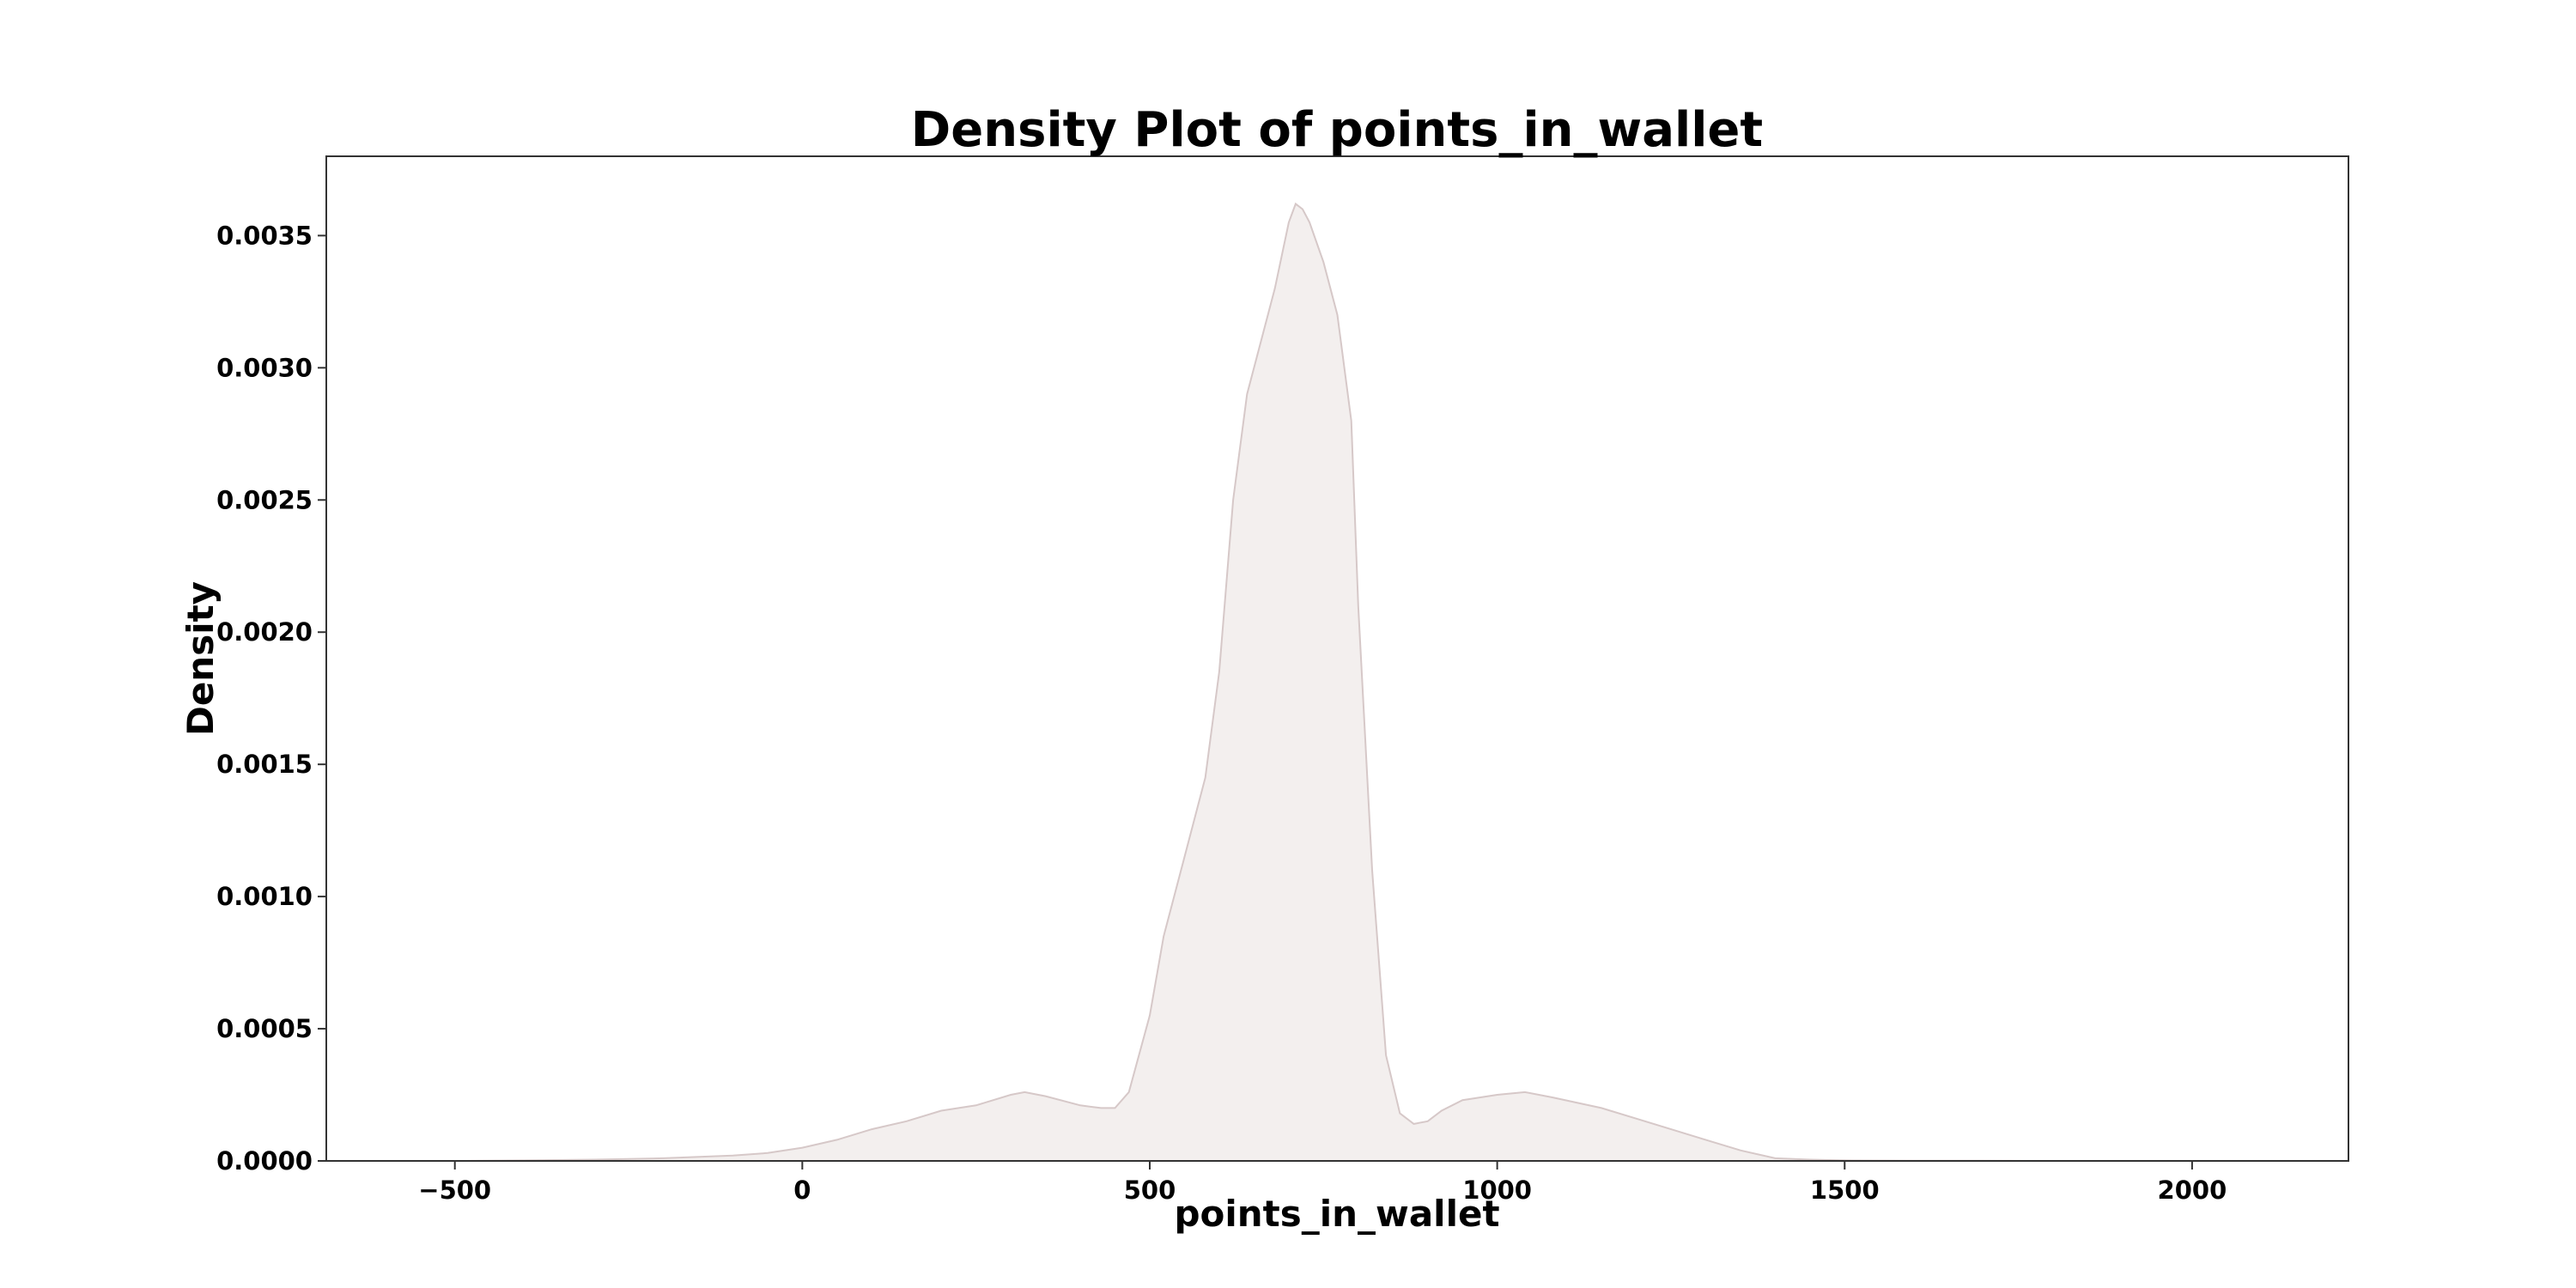 Image resolution: width=2576 pixels, height=1288 pixels. I want to click on x-tick-label: 1500, so click(1845, 1191).